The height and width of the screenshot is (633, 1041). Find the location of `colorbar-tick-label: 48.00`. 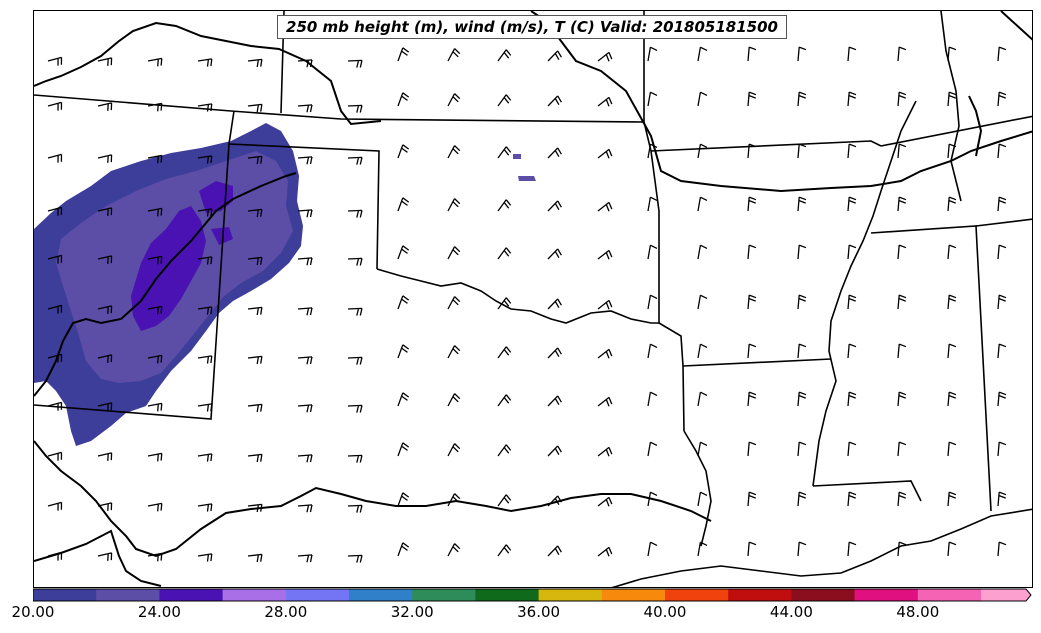

colorbar-tick-label: 48.00 is located at coordinates (918, 612).